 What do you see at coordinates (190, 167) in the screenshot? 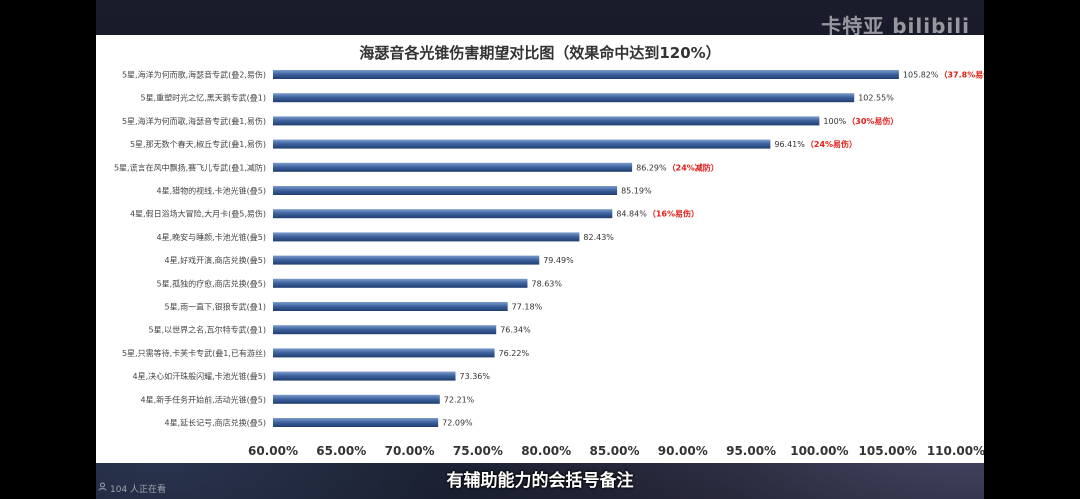
I see `category-label: 5星,谎言在风中飘扬,赛飞儿专武(叠1,减防)` at bounding box center [190, 167].